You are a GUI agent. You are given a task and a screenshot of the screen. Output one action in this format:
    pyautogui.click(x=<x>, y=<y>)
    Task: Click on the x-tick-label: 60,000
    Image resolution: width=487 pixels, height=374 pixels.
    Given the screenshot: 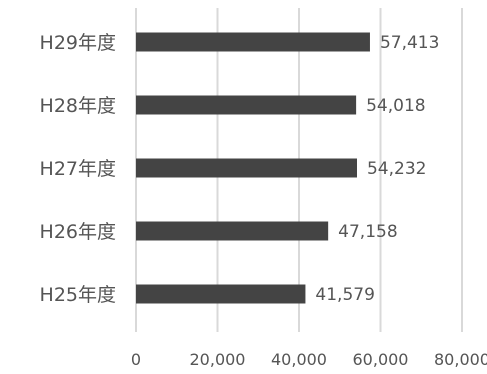 What is the action you would take?
    pyautogui.click(x=381, y=359)
    